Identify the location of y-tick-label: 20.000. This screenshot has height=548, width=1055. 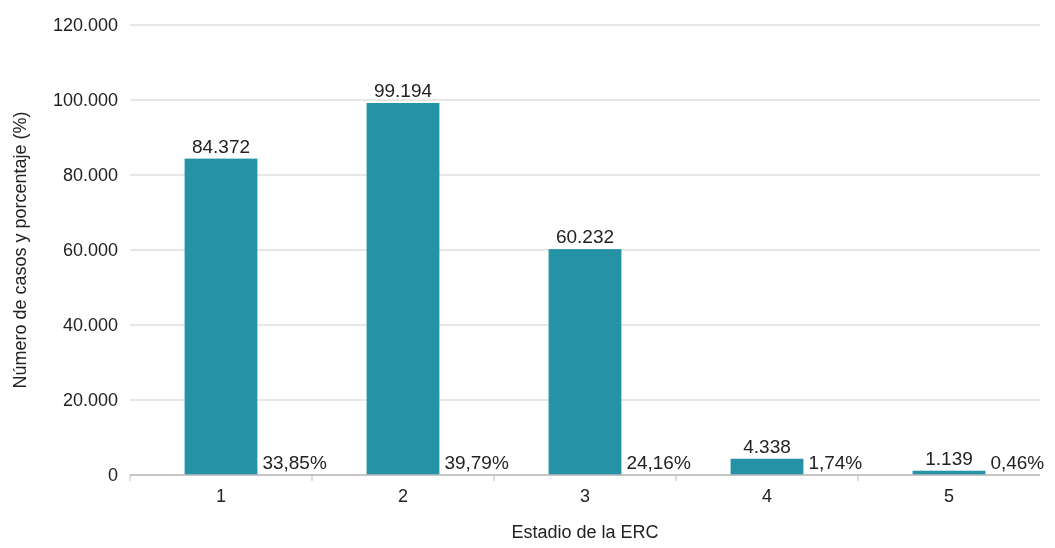
(90, 400).